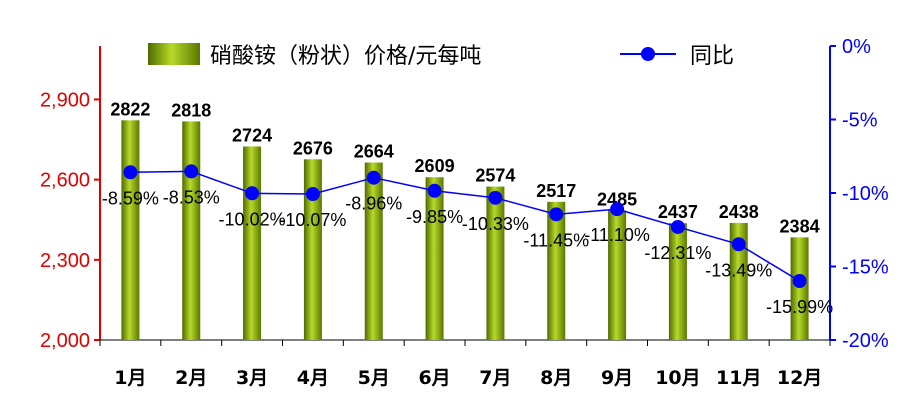  Describe the element at coordinates (313, 378) in the screenshot. I see `x-tick-label: 4月` at that location.